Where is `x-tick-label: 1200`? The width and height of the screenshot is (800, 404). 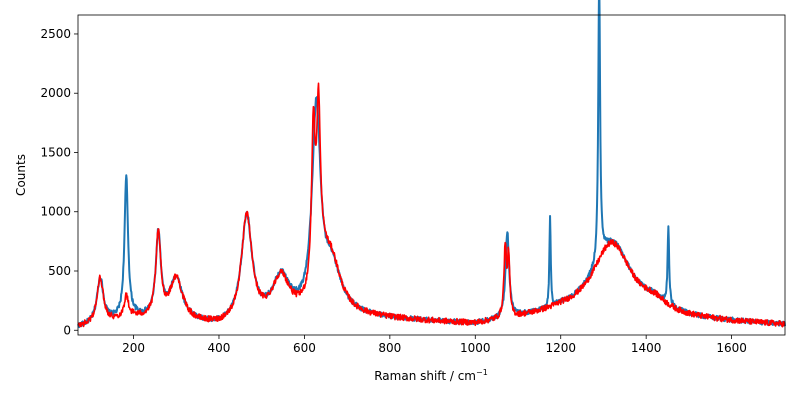 x-tick-label: 1200 is located at coordinates (560, 348).